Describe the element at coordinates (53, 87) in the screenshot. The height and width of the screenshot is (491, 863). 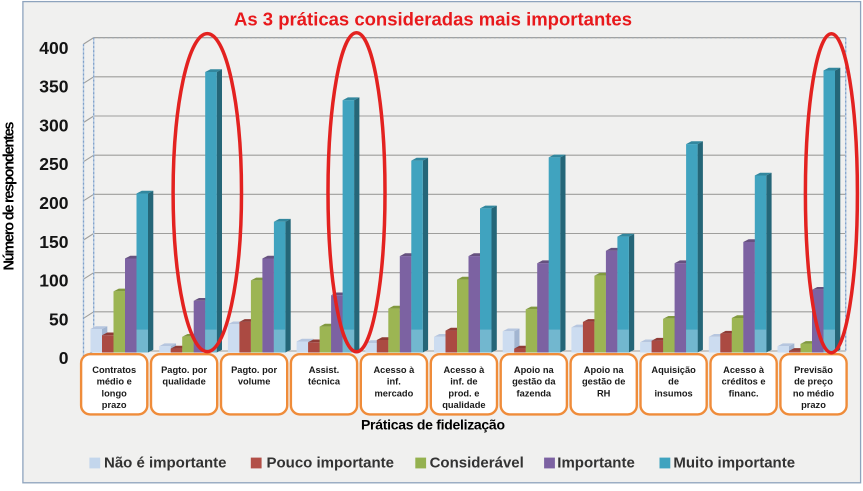
I see `svg-text: 350` at that location.